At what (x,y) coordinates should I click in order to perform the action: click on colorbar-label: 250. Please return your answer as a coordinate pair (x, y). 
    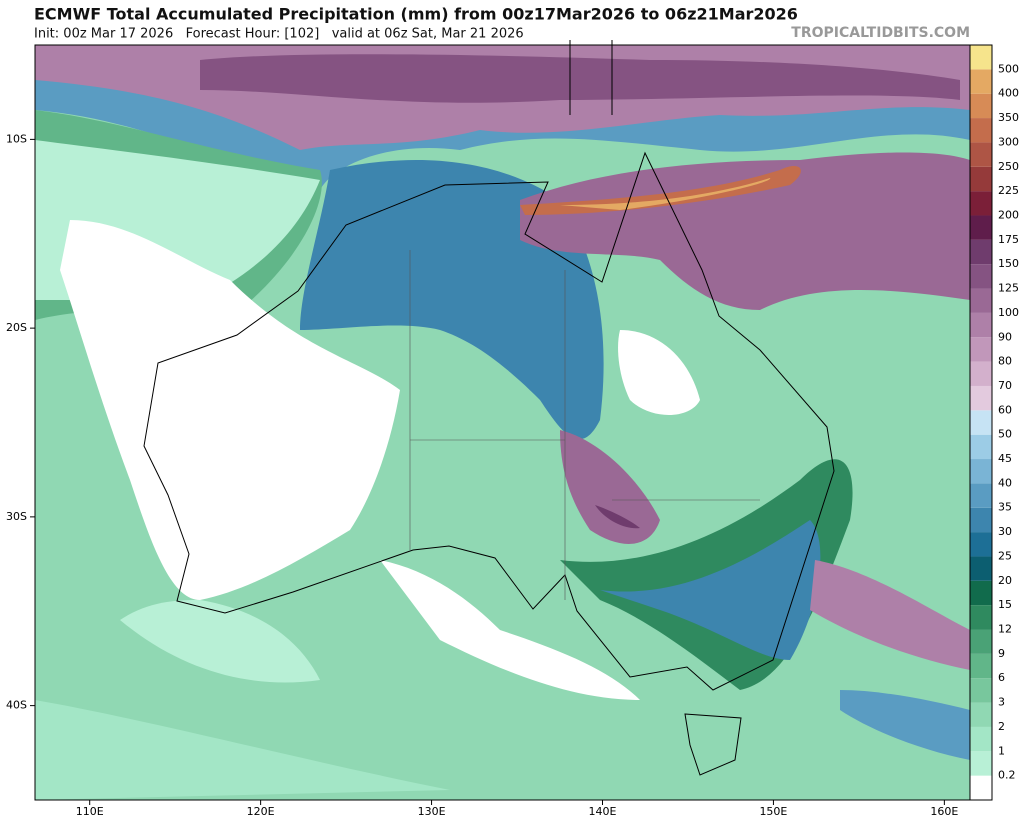
    Looking at the image, I should click on (1008, 166).